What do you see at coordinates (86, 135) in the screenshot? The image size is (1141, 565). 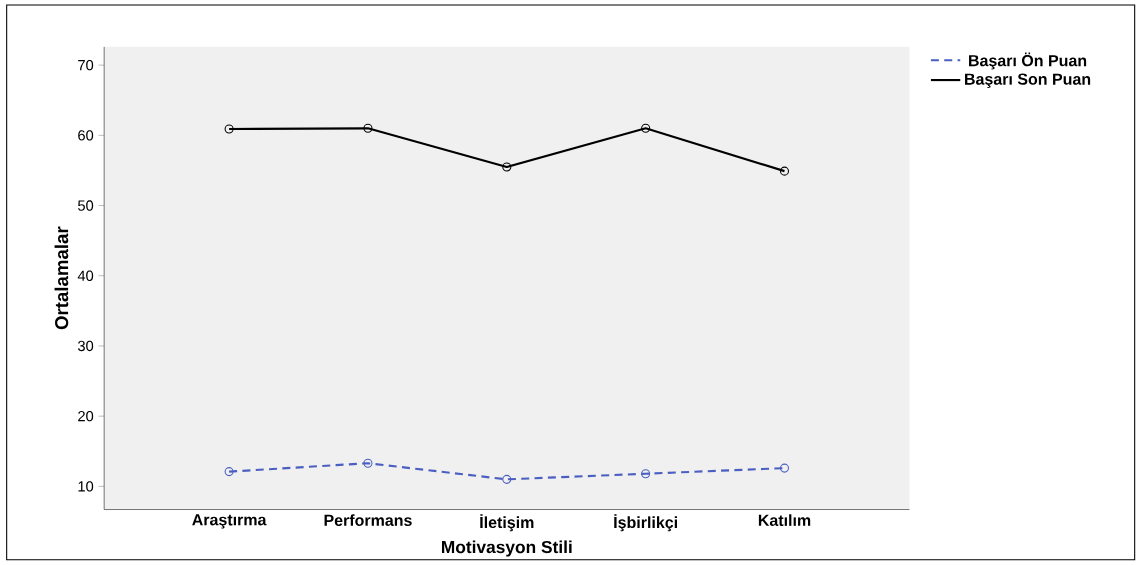 I see `y-tick-label: 60` at bounding box center [86, 135].